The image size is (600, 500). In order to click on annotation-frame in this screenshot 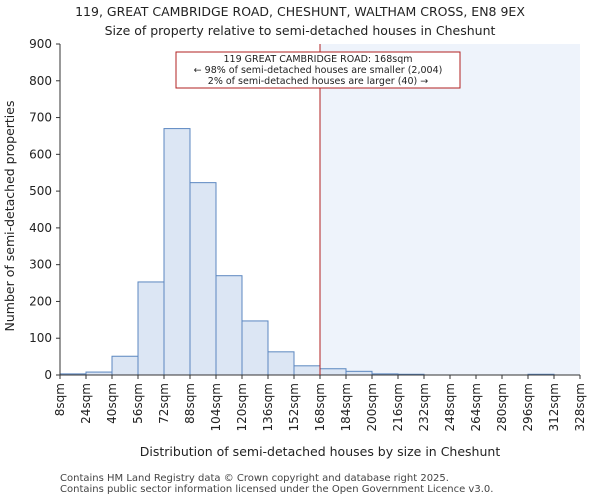, I will do `click(318, 70)`.